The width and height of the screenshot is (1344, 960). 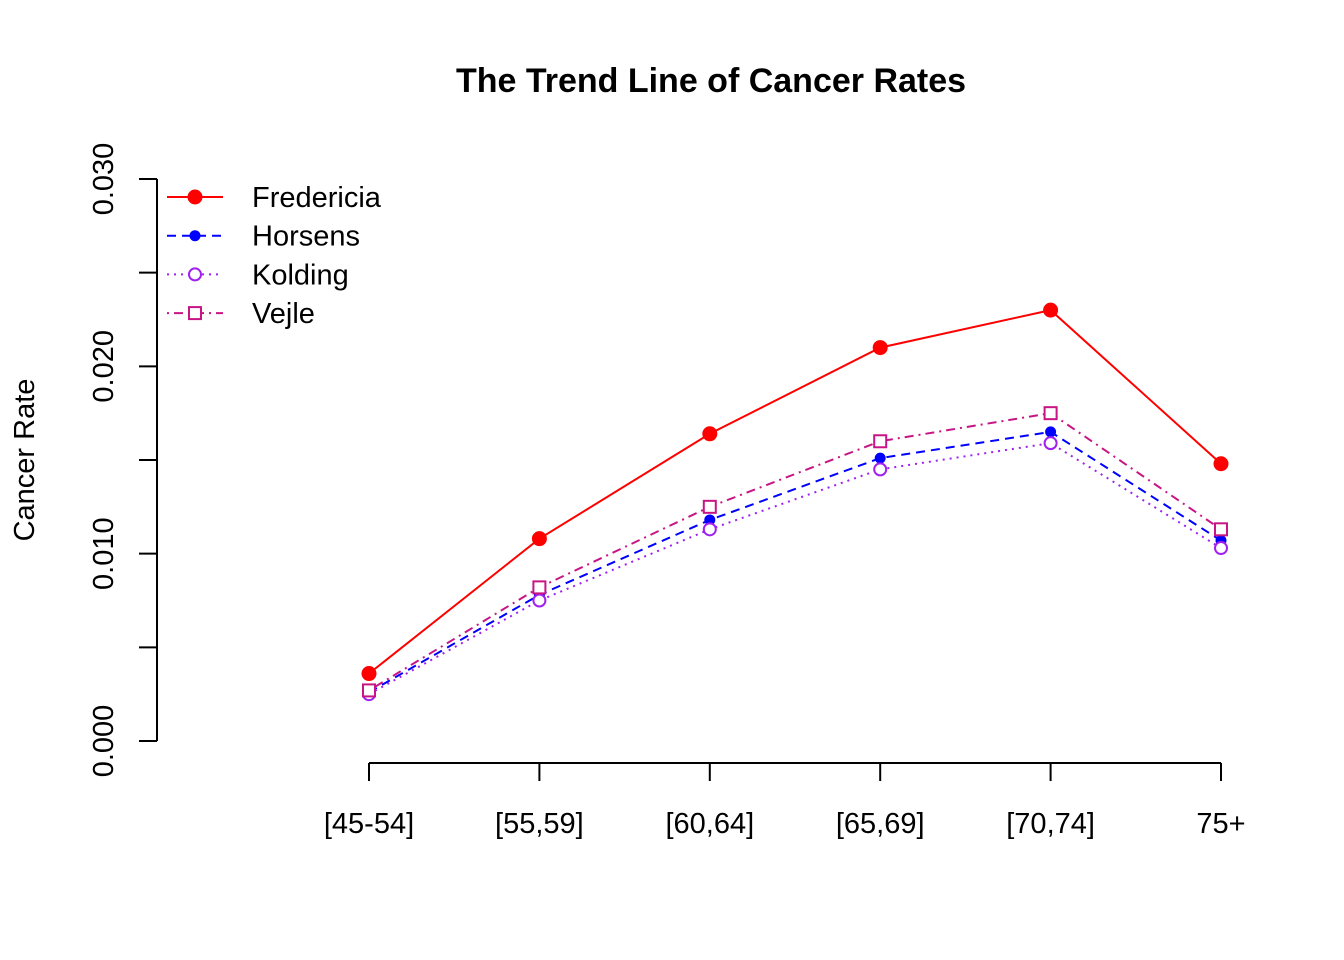 I want to click on legend-item-kolding: Kolding, so click(x=258, y=275).